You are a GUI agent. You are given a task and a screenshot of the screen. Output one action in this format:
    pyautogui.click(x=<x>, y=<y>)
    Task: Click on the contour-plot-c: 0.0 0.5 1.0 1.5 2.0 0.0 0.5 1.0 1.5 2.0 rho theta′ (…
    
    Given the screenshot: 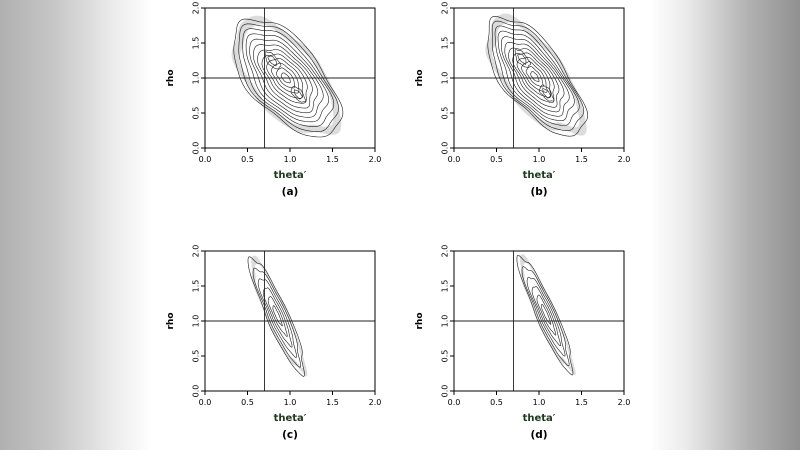 What is the action you would take?
    pyautogui.click(x=273, y=343)
    